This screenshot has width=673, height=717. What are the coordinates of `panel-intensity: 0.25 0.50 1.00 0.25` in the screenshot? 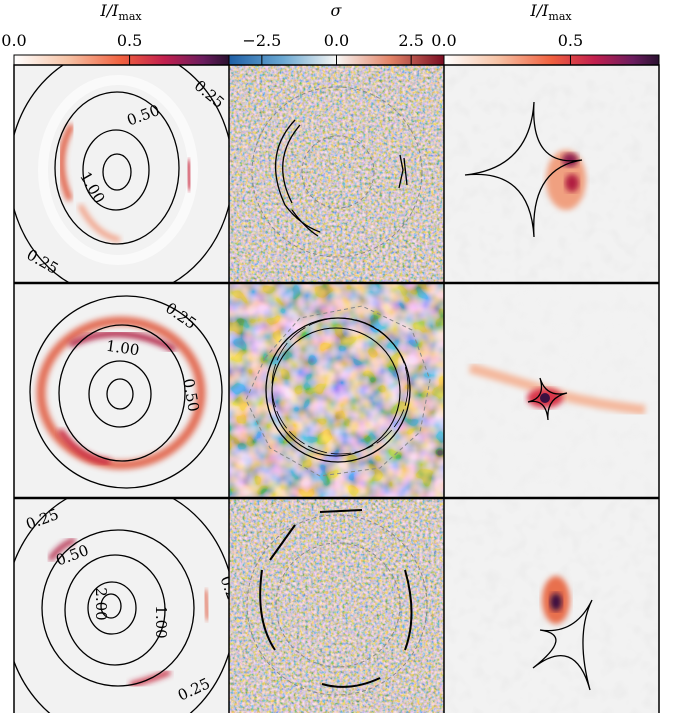 It's located at (121, 174).